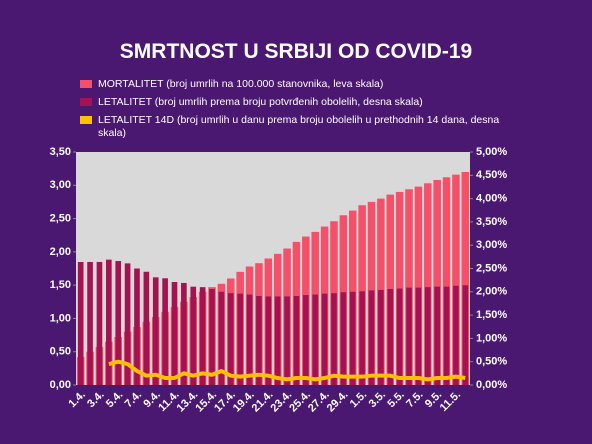  What do you see at coordinates (296, 51) in the screenshot?
I see `chart-title: SMRTNOST U SRBIJI OD COVID-19` at bounding box center [296, 51].